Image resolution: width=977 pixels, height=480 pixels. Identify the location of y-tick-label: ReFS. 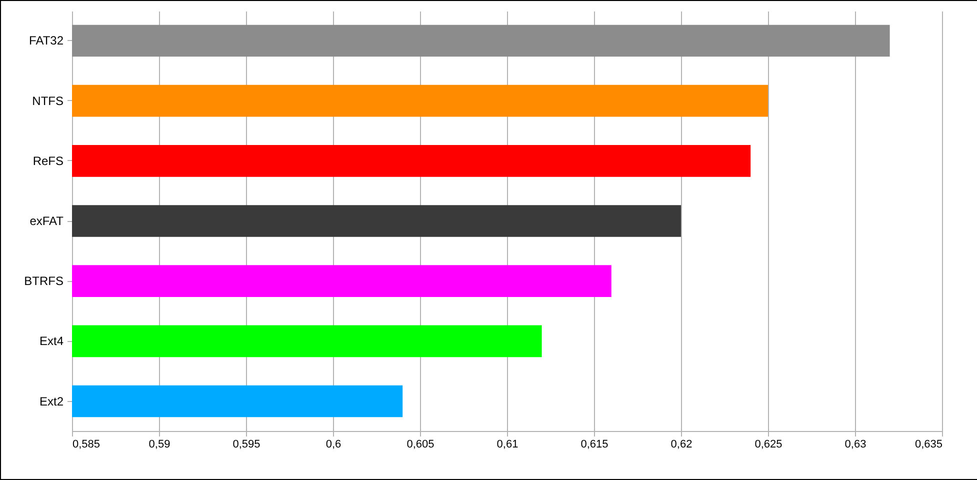
(48, 161).